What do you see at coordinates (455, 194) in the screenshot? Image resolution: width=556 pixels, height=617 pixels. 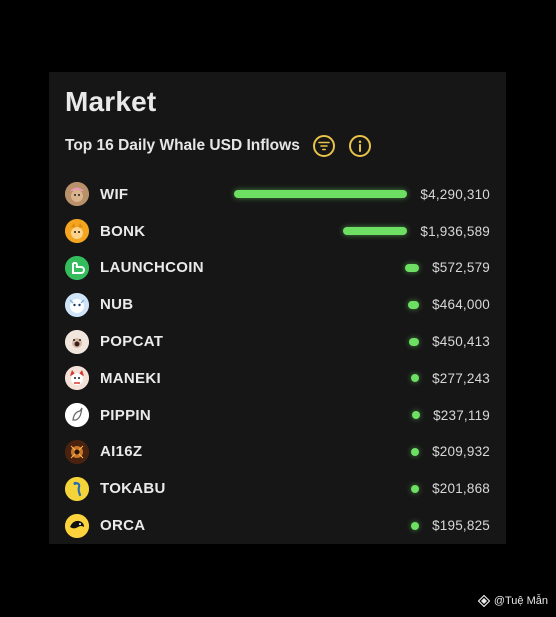 I see `token-value: $4,290,310` at bounding box center [455, 194].